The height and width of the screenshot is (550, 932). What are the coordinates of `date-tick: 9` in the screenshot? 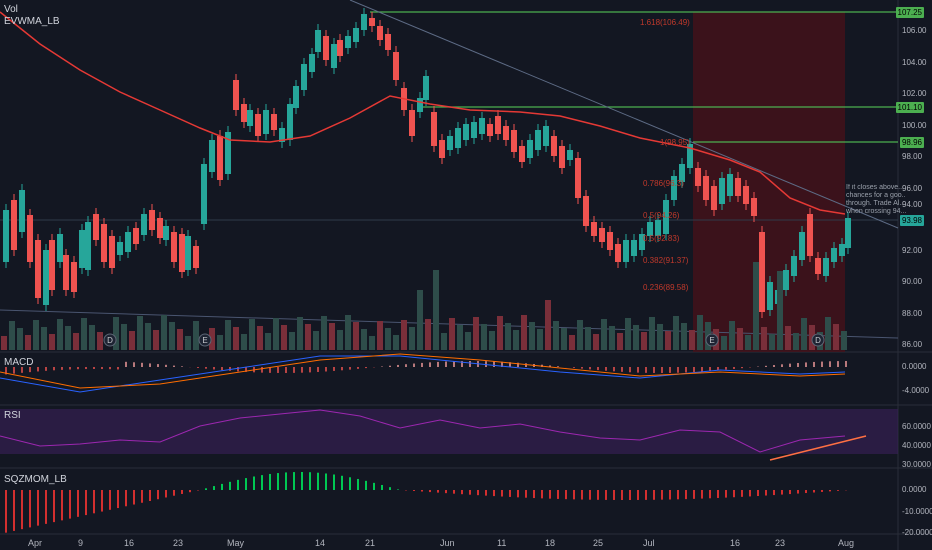 It's located at (81, 543).